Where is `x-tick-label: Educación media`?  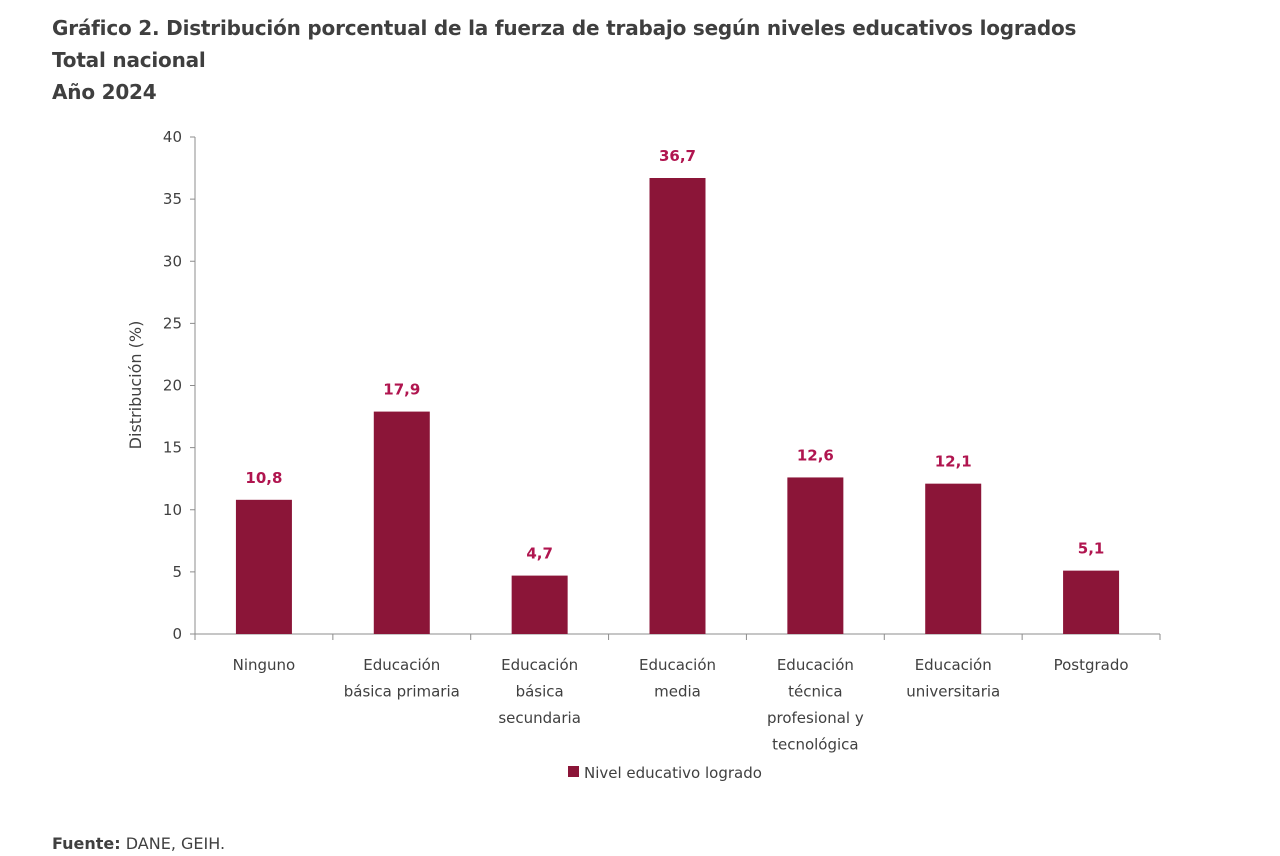
x-tick-label: Educación media is located at coordinates (677, 678).